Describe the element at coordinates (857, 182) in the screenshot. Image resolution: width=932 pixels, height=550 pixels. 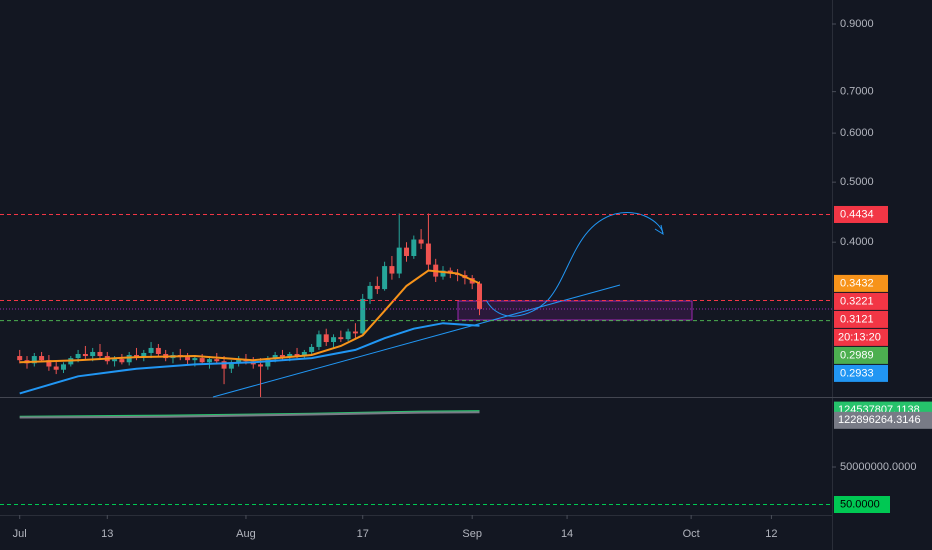
I see `y-tick-label: 0.5000` at that location.